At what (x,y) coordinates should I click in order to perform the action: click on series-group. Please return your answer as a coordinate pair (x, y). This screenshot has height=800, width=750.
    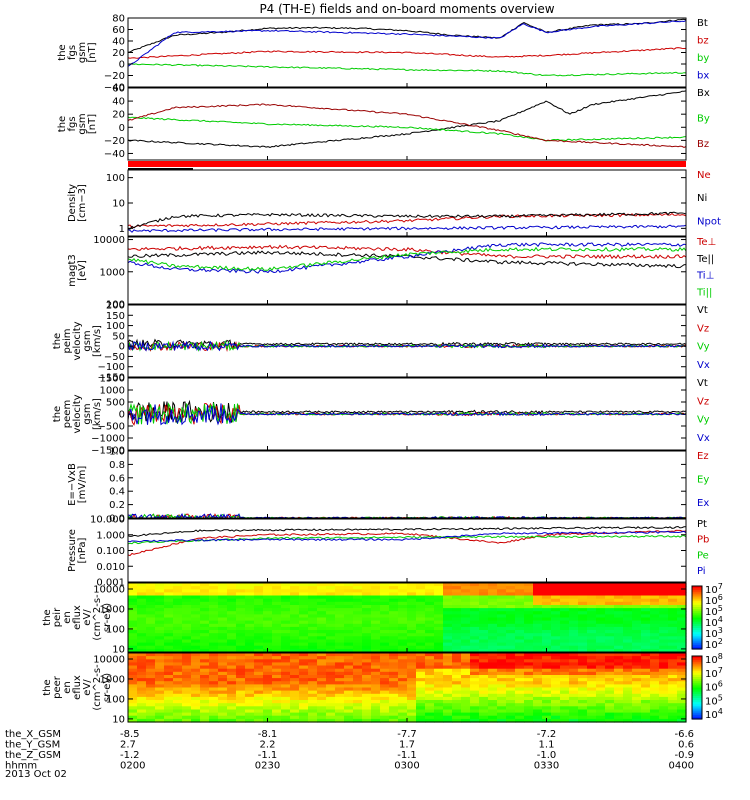
    Looking at the image, I should click on (407, 345).